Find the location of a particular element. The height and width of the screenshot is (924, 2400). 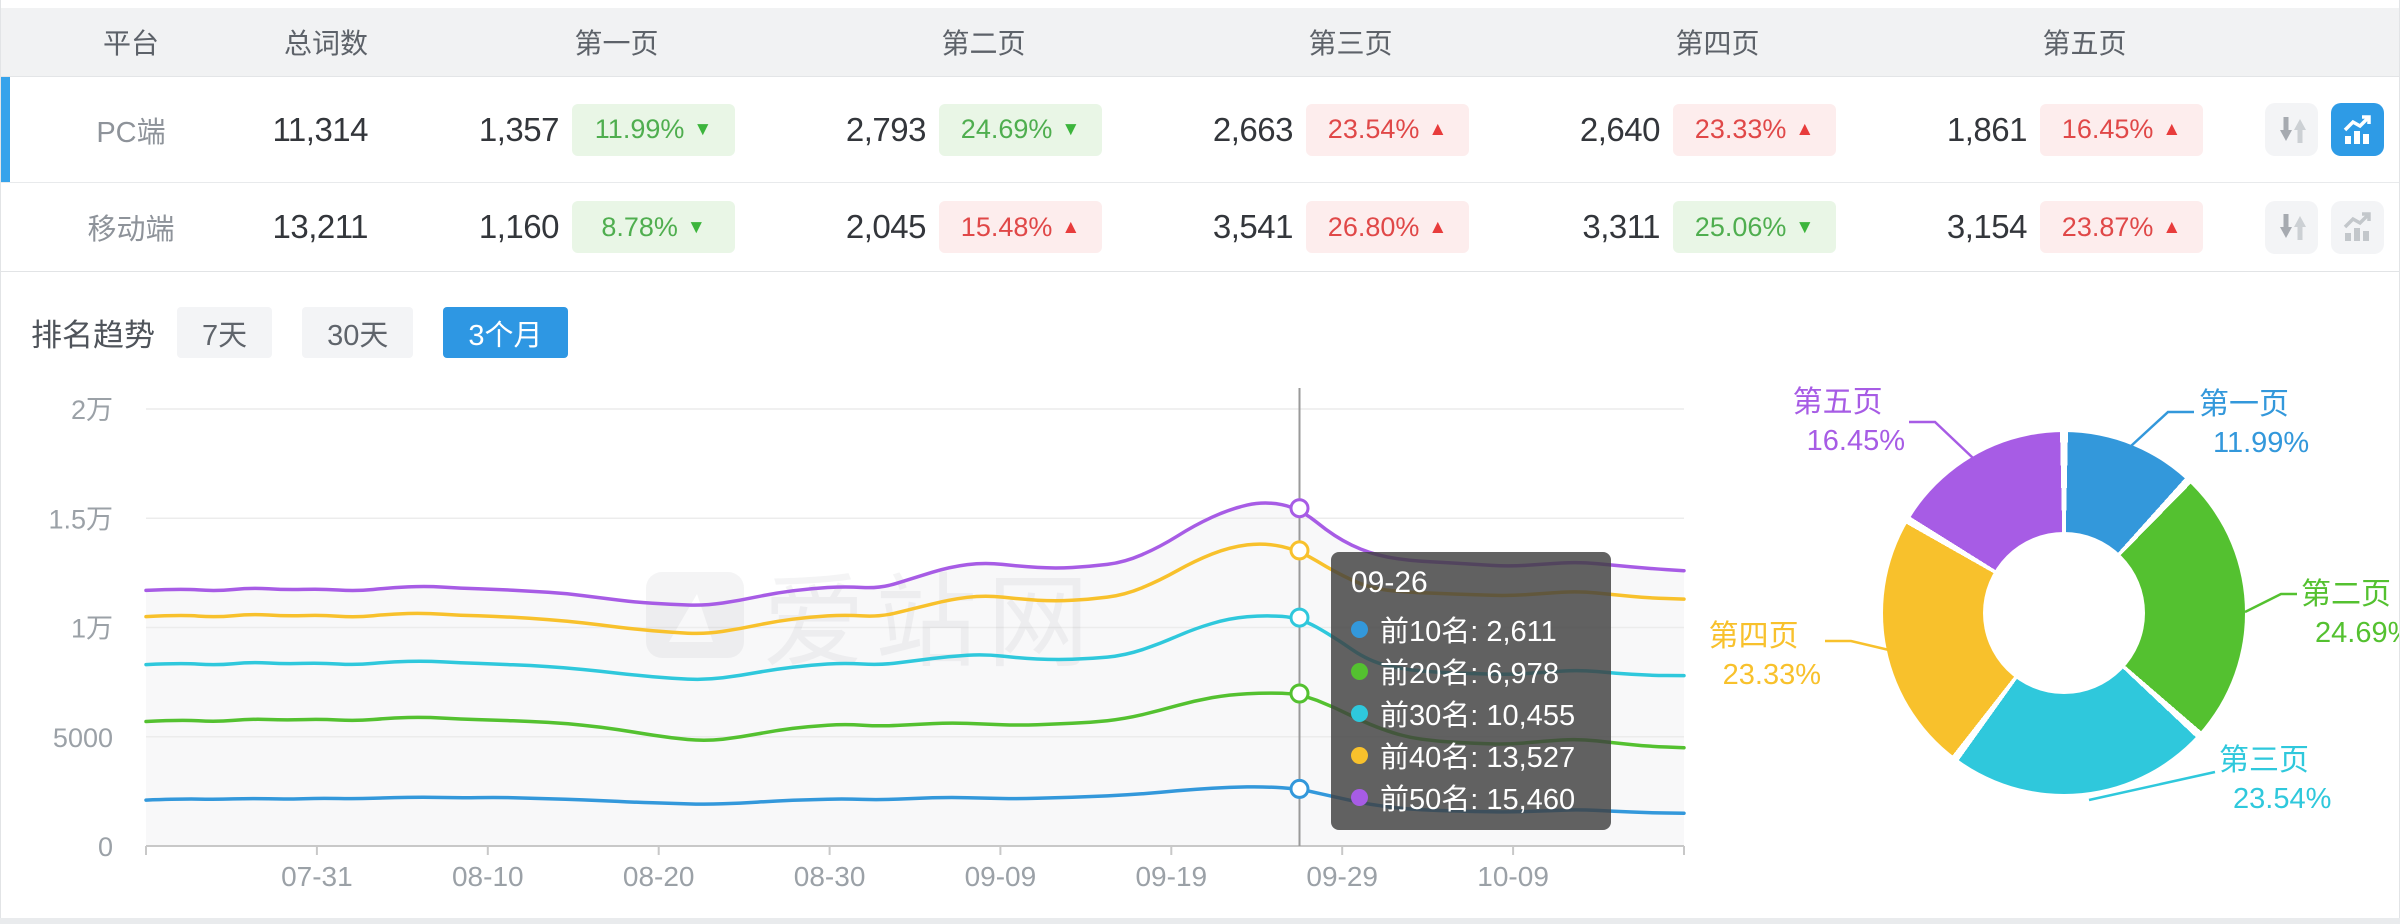

trend-section-title: 排名趋势 is located at coordinates (93, 335).